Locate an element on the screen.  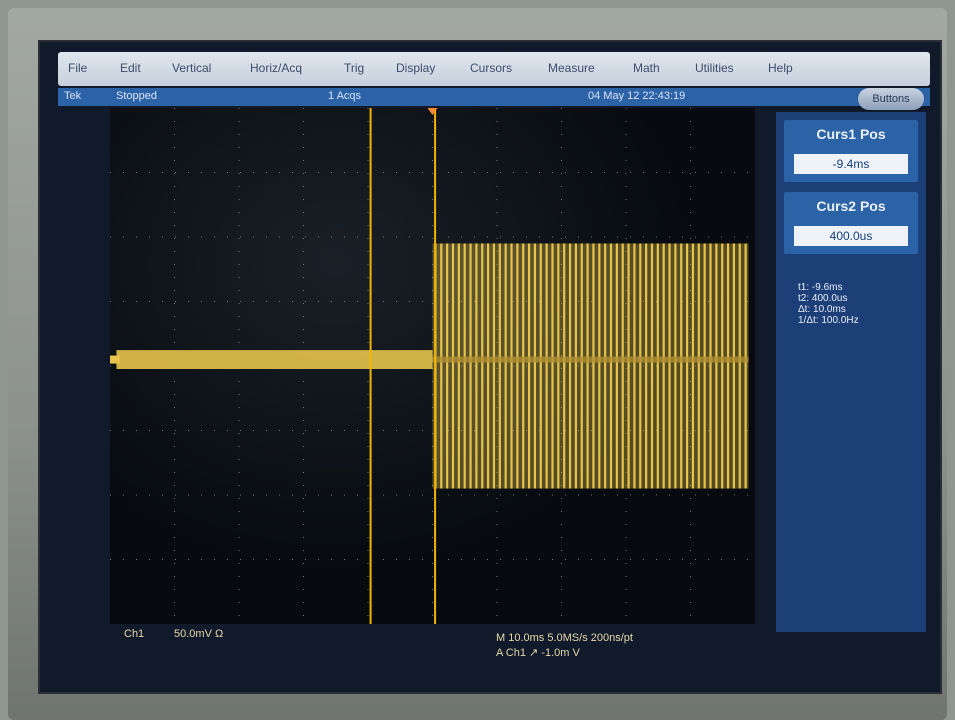
timebase-readout: M 10.0ms 5.0MS/s 200ns/pt is located at coordinates (564, 638).